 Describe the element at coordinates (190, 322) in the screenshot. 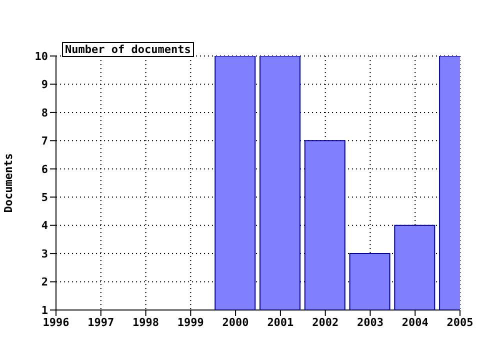

I see `x-tick-label: 1999` at that location.